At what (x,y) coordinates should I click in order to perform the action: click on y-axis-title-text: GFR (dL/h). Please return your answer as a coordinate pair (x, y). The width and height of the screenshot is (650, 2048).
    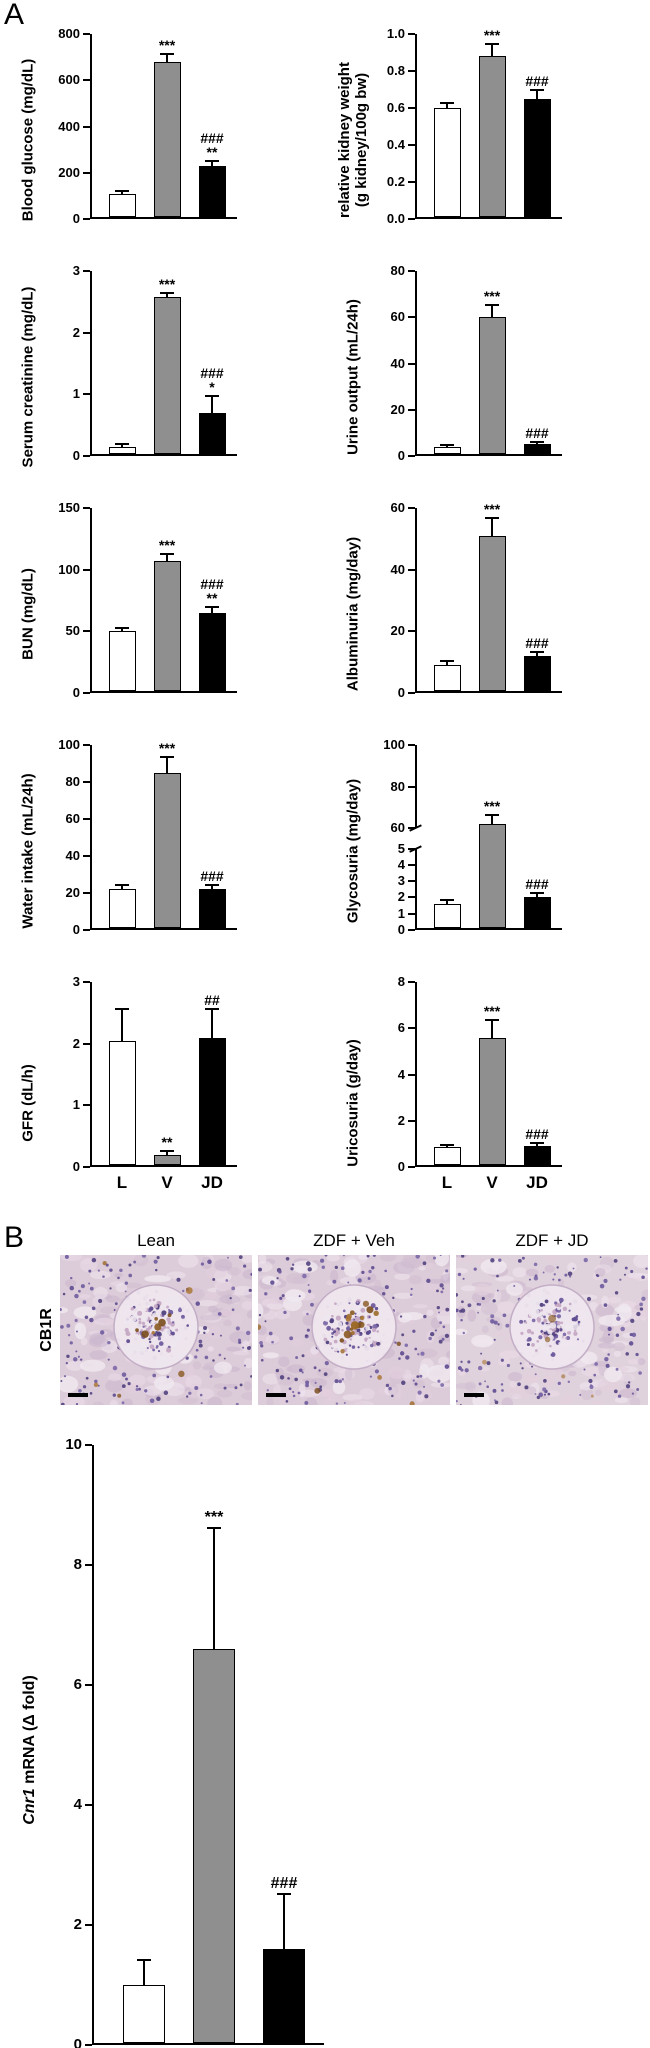
    Looking at the image, I should click on (28, 1102).